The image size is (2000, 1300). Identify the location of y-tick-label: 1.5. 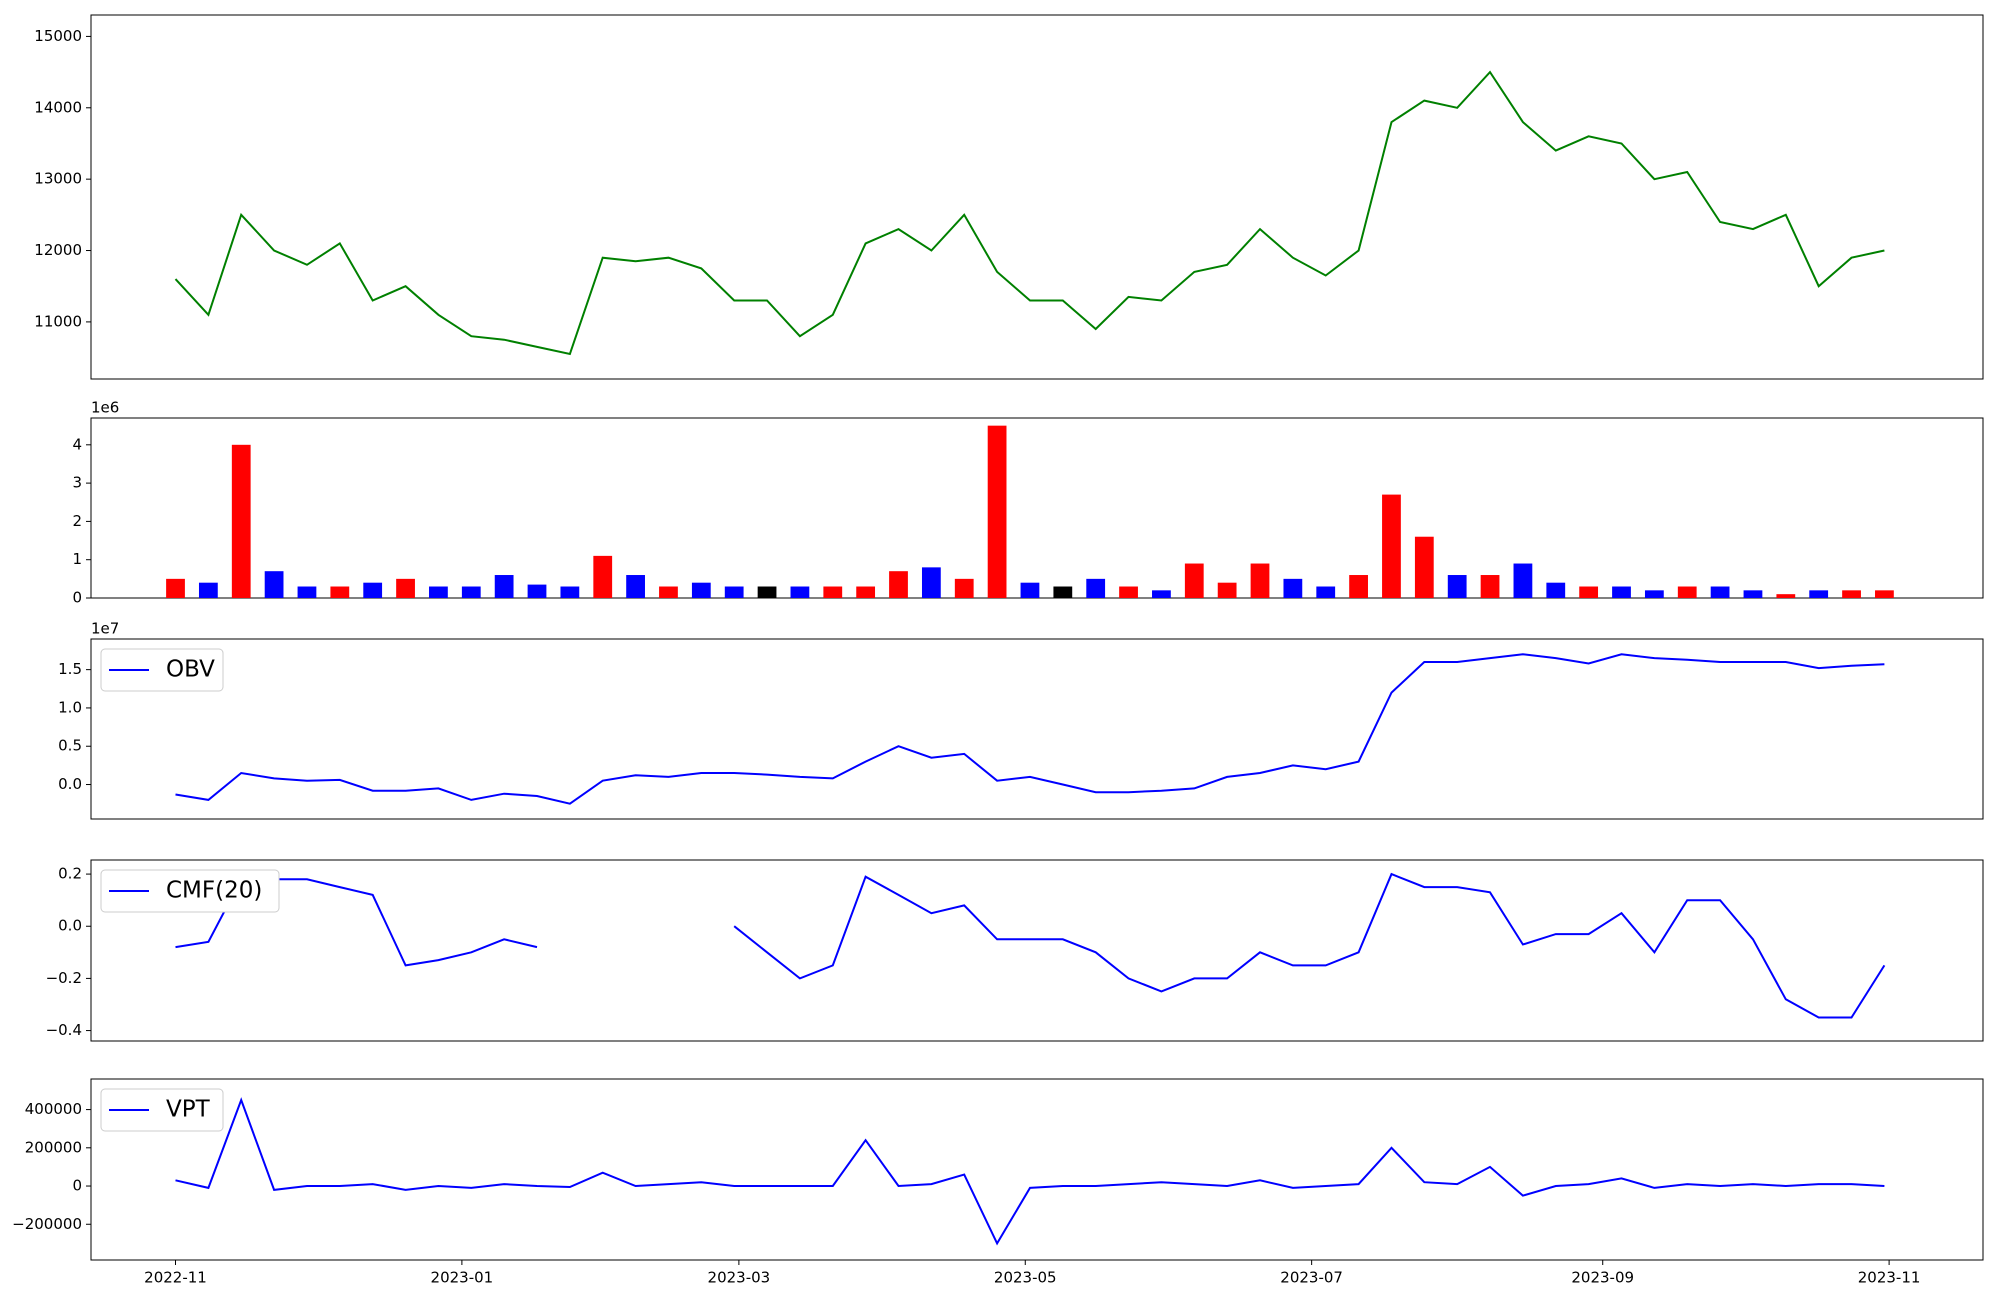
(70, 669).